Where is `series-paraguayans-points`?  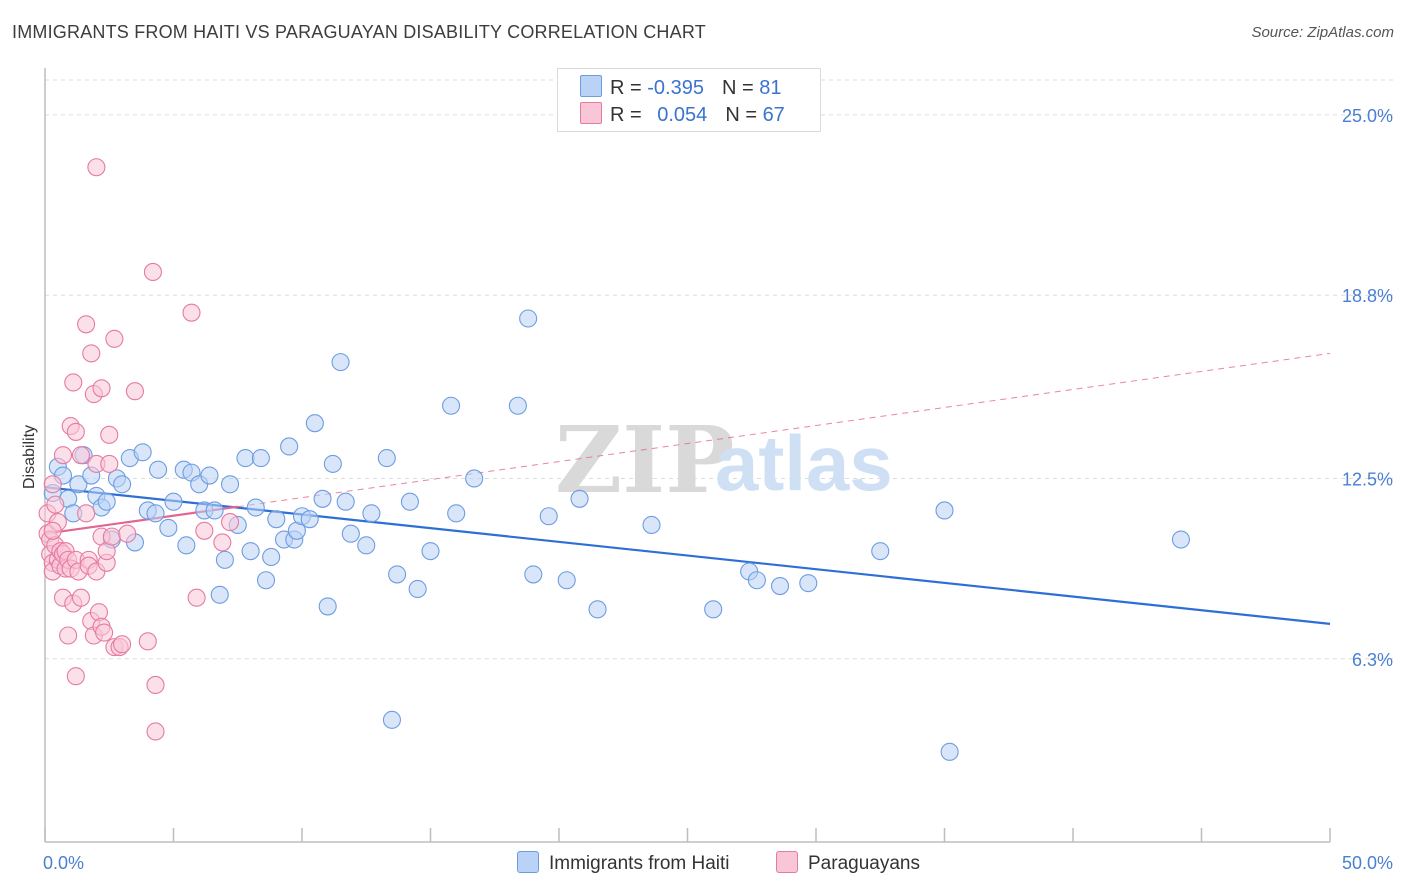
series-paraguayans-points is located at coordinates (139, 449).